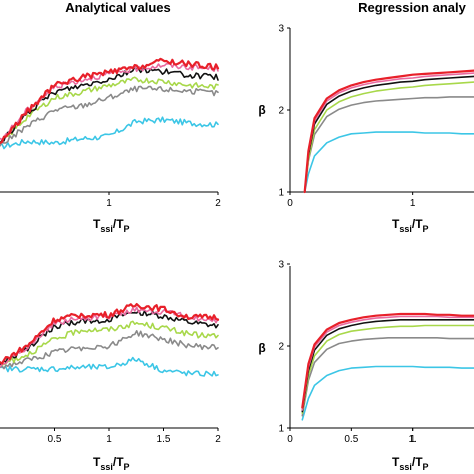 The image size is (474, 474). What do you see at coordinates (118, 7) in the screenshot?
I see `left-title: Analytical values` at bounding box center [118, 7].